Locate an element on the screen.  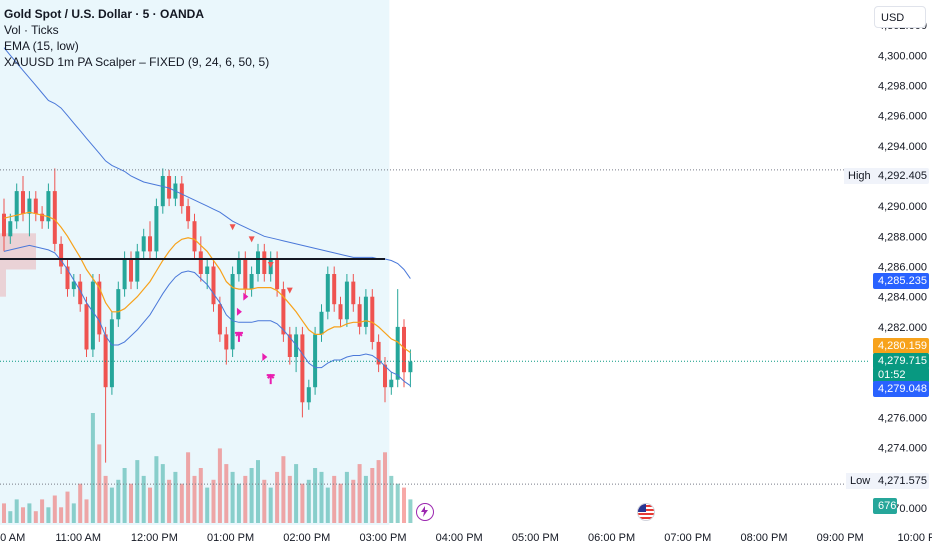
time-tick-label: 03:00 PM is located at coordinates (382, 538).